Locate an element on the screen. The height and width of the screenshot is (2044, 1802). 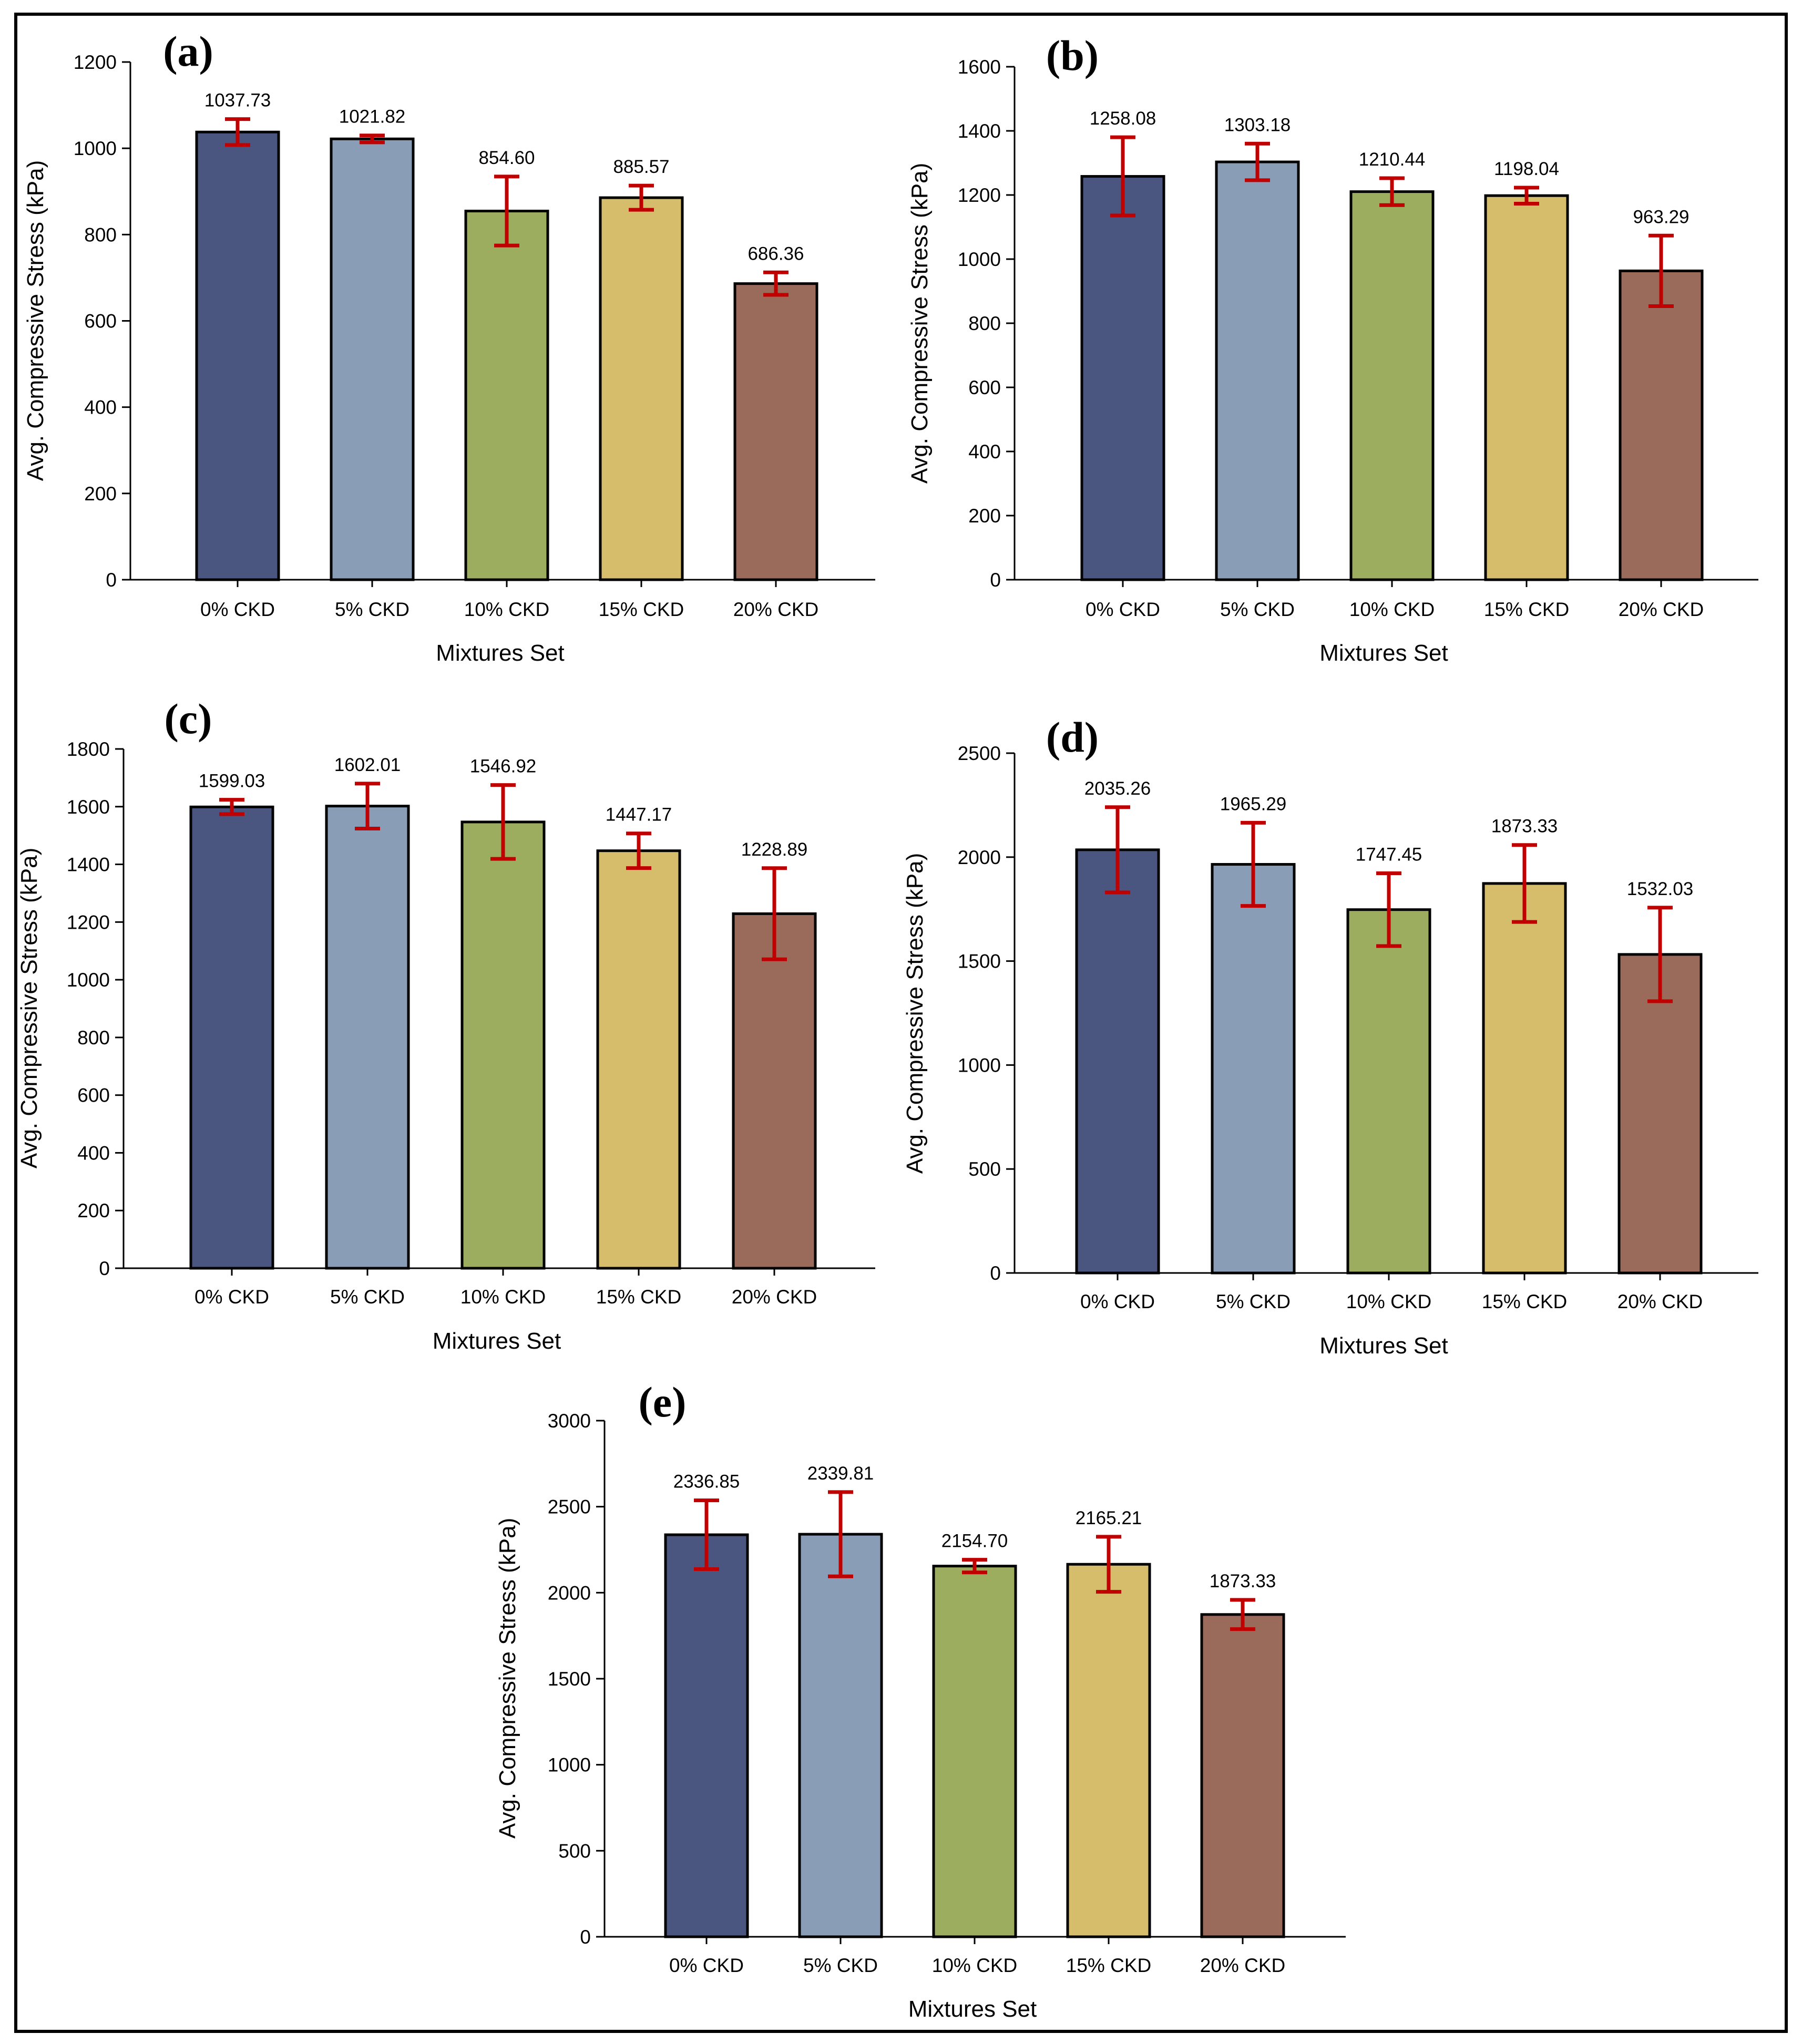
panel-label: (d) is located at coordinates (1072, 737).